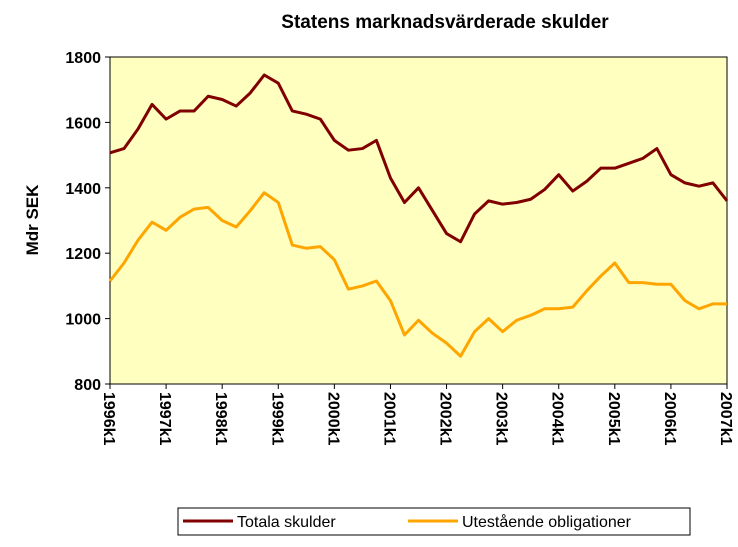 The height and width of the screenshot is (547, 738). What do you see at coordinates (445, 418) in the screenshot?
I see `x-tick-label: 2002k1` at bounding box center [445, 418].